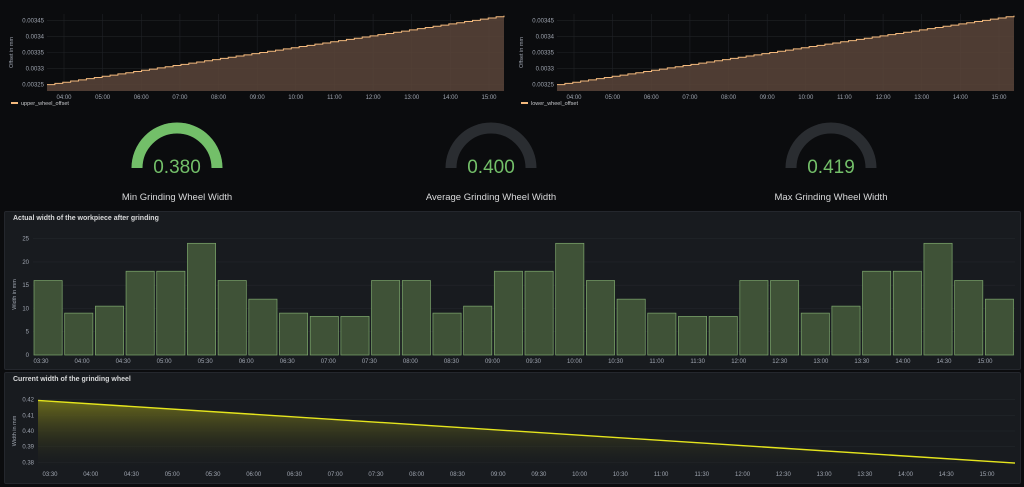  What do you see at coordinates (64, 98) in the screenshot?
I see `upper-offset-xtick-label: 04:00` at bounding box center [64, 98].